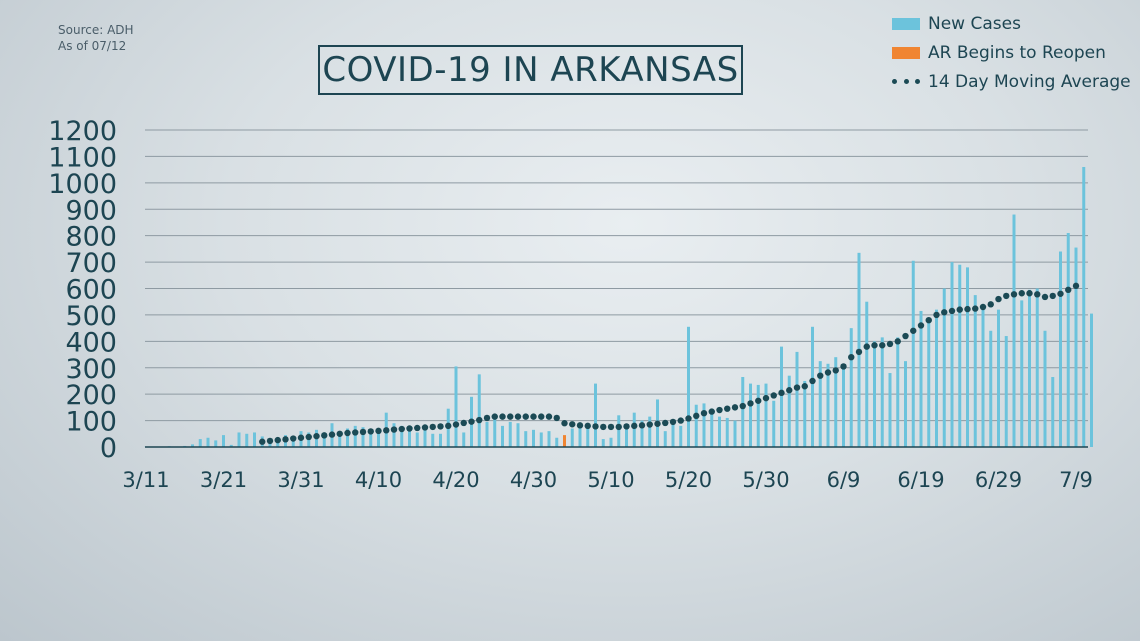  Describe the element at coordinates (108, 448) in the screenshot. I see `y-tick-label: 0` at that location.